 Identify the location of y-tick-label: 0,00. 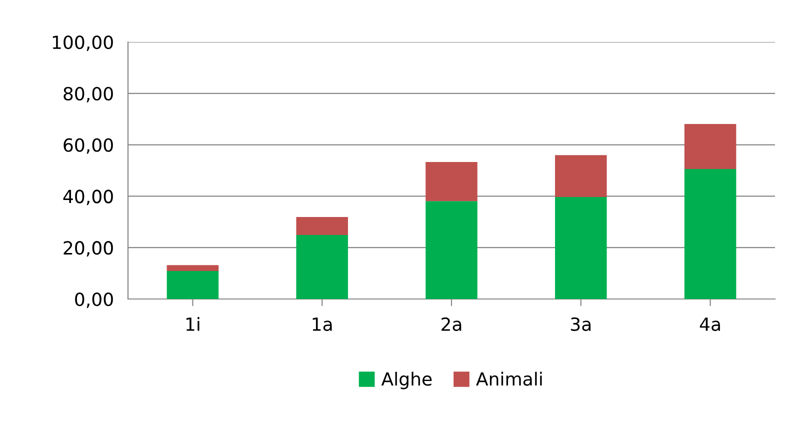
(94, 300).